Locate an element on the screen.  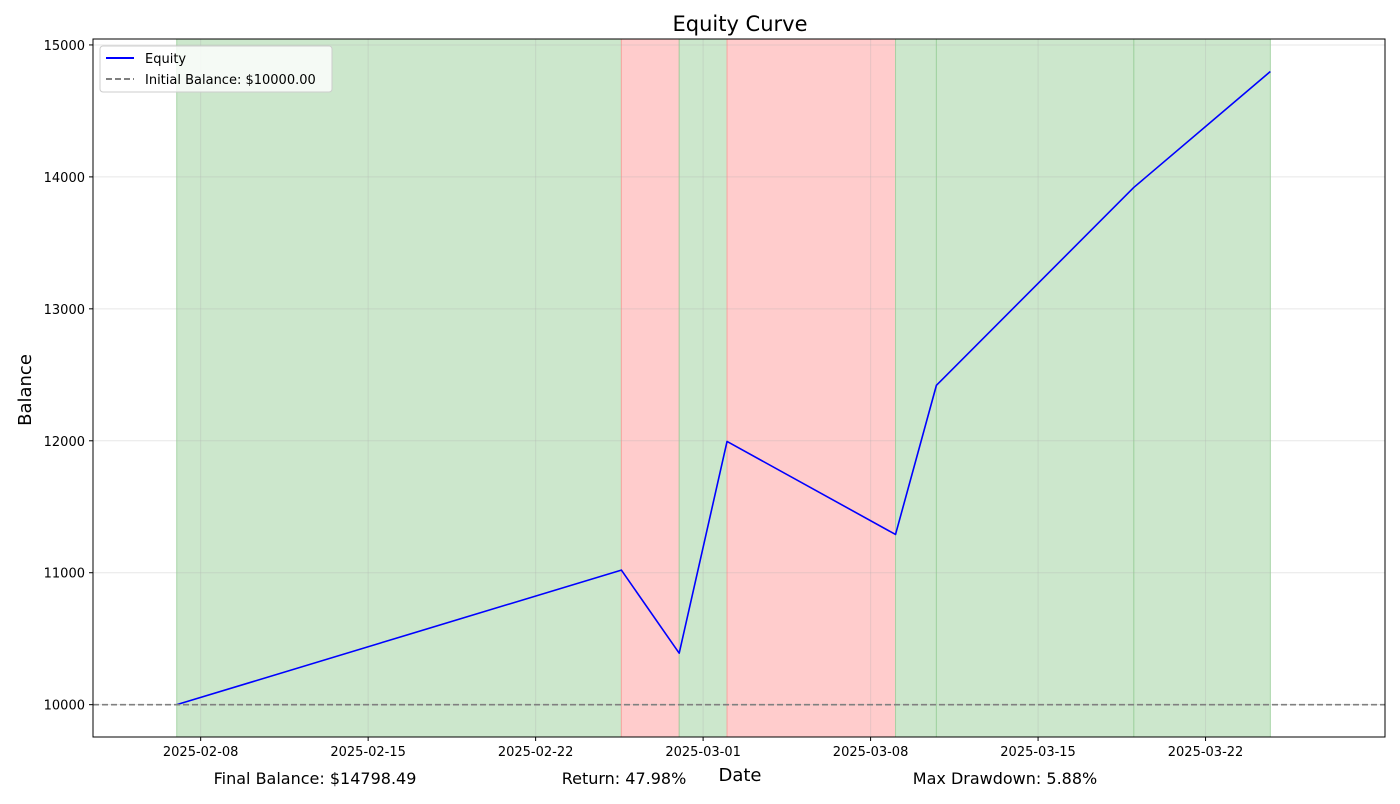
x-tick-label-1: 2025-02-15 is located at coordinates (368, 752).